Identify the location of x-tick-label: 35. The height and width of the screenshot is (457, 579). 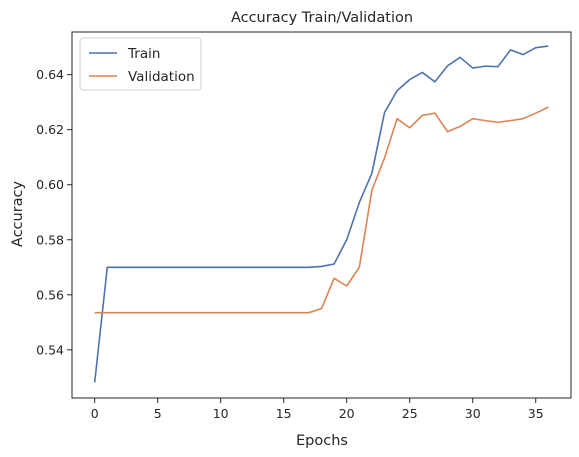
(536, 413).